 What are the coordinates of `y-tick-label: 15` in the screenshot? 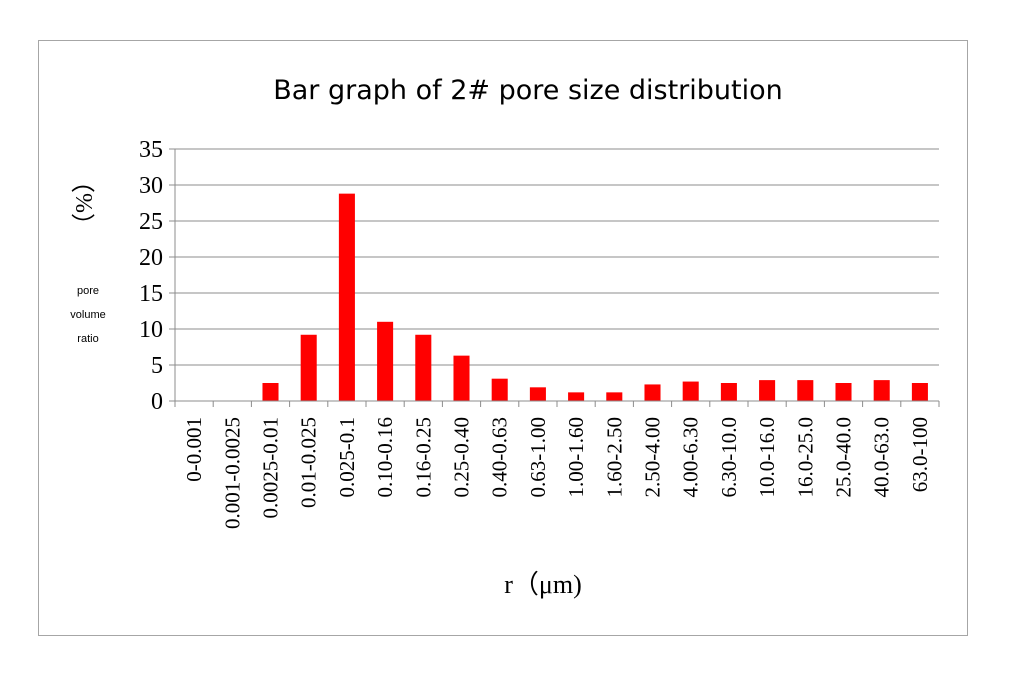 It's located at (151, 294).